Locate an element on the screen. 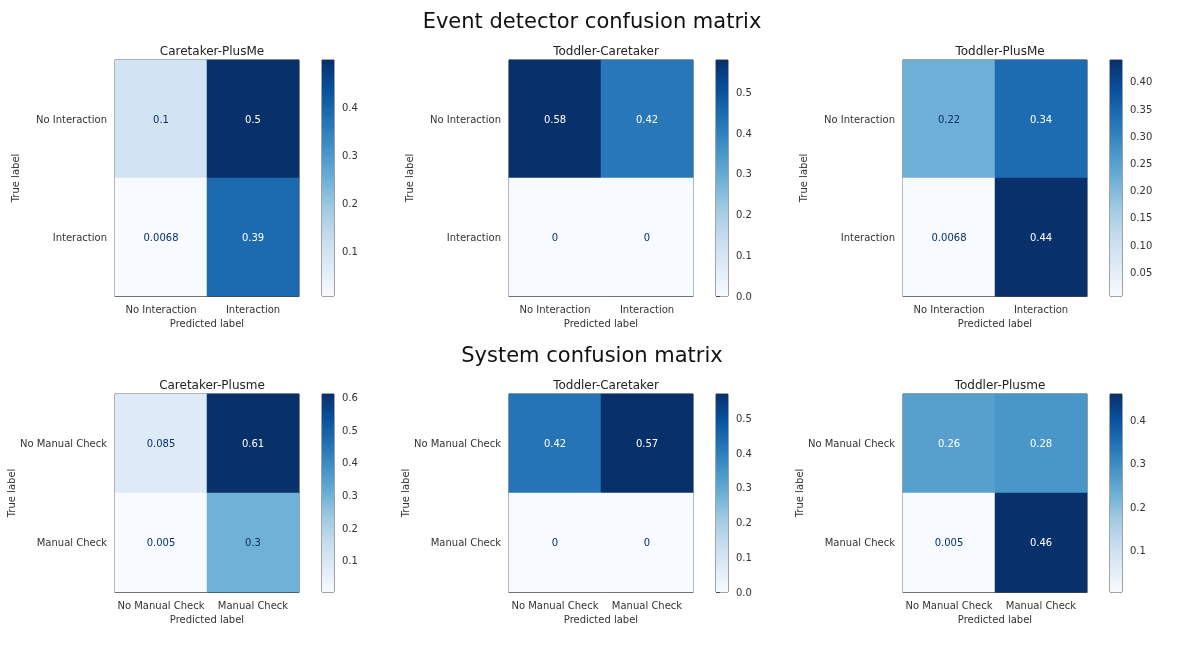 The height and width of the screenshot is (645, 1184). color-bar-label: 0.20 is located at coordinates (1141, 191).